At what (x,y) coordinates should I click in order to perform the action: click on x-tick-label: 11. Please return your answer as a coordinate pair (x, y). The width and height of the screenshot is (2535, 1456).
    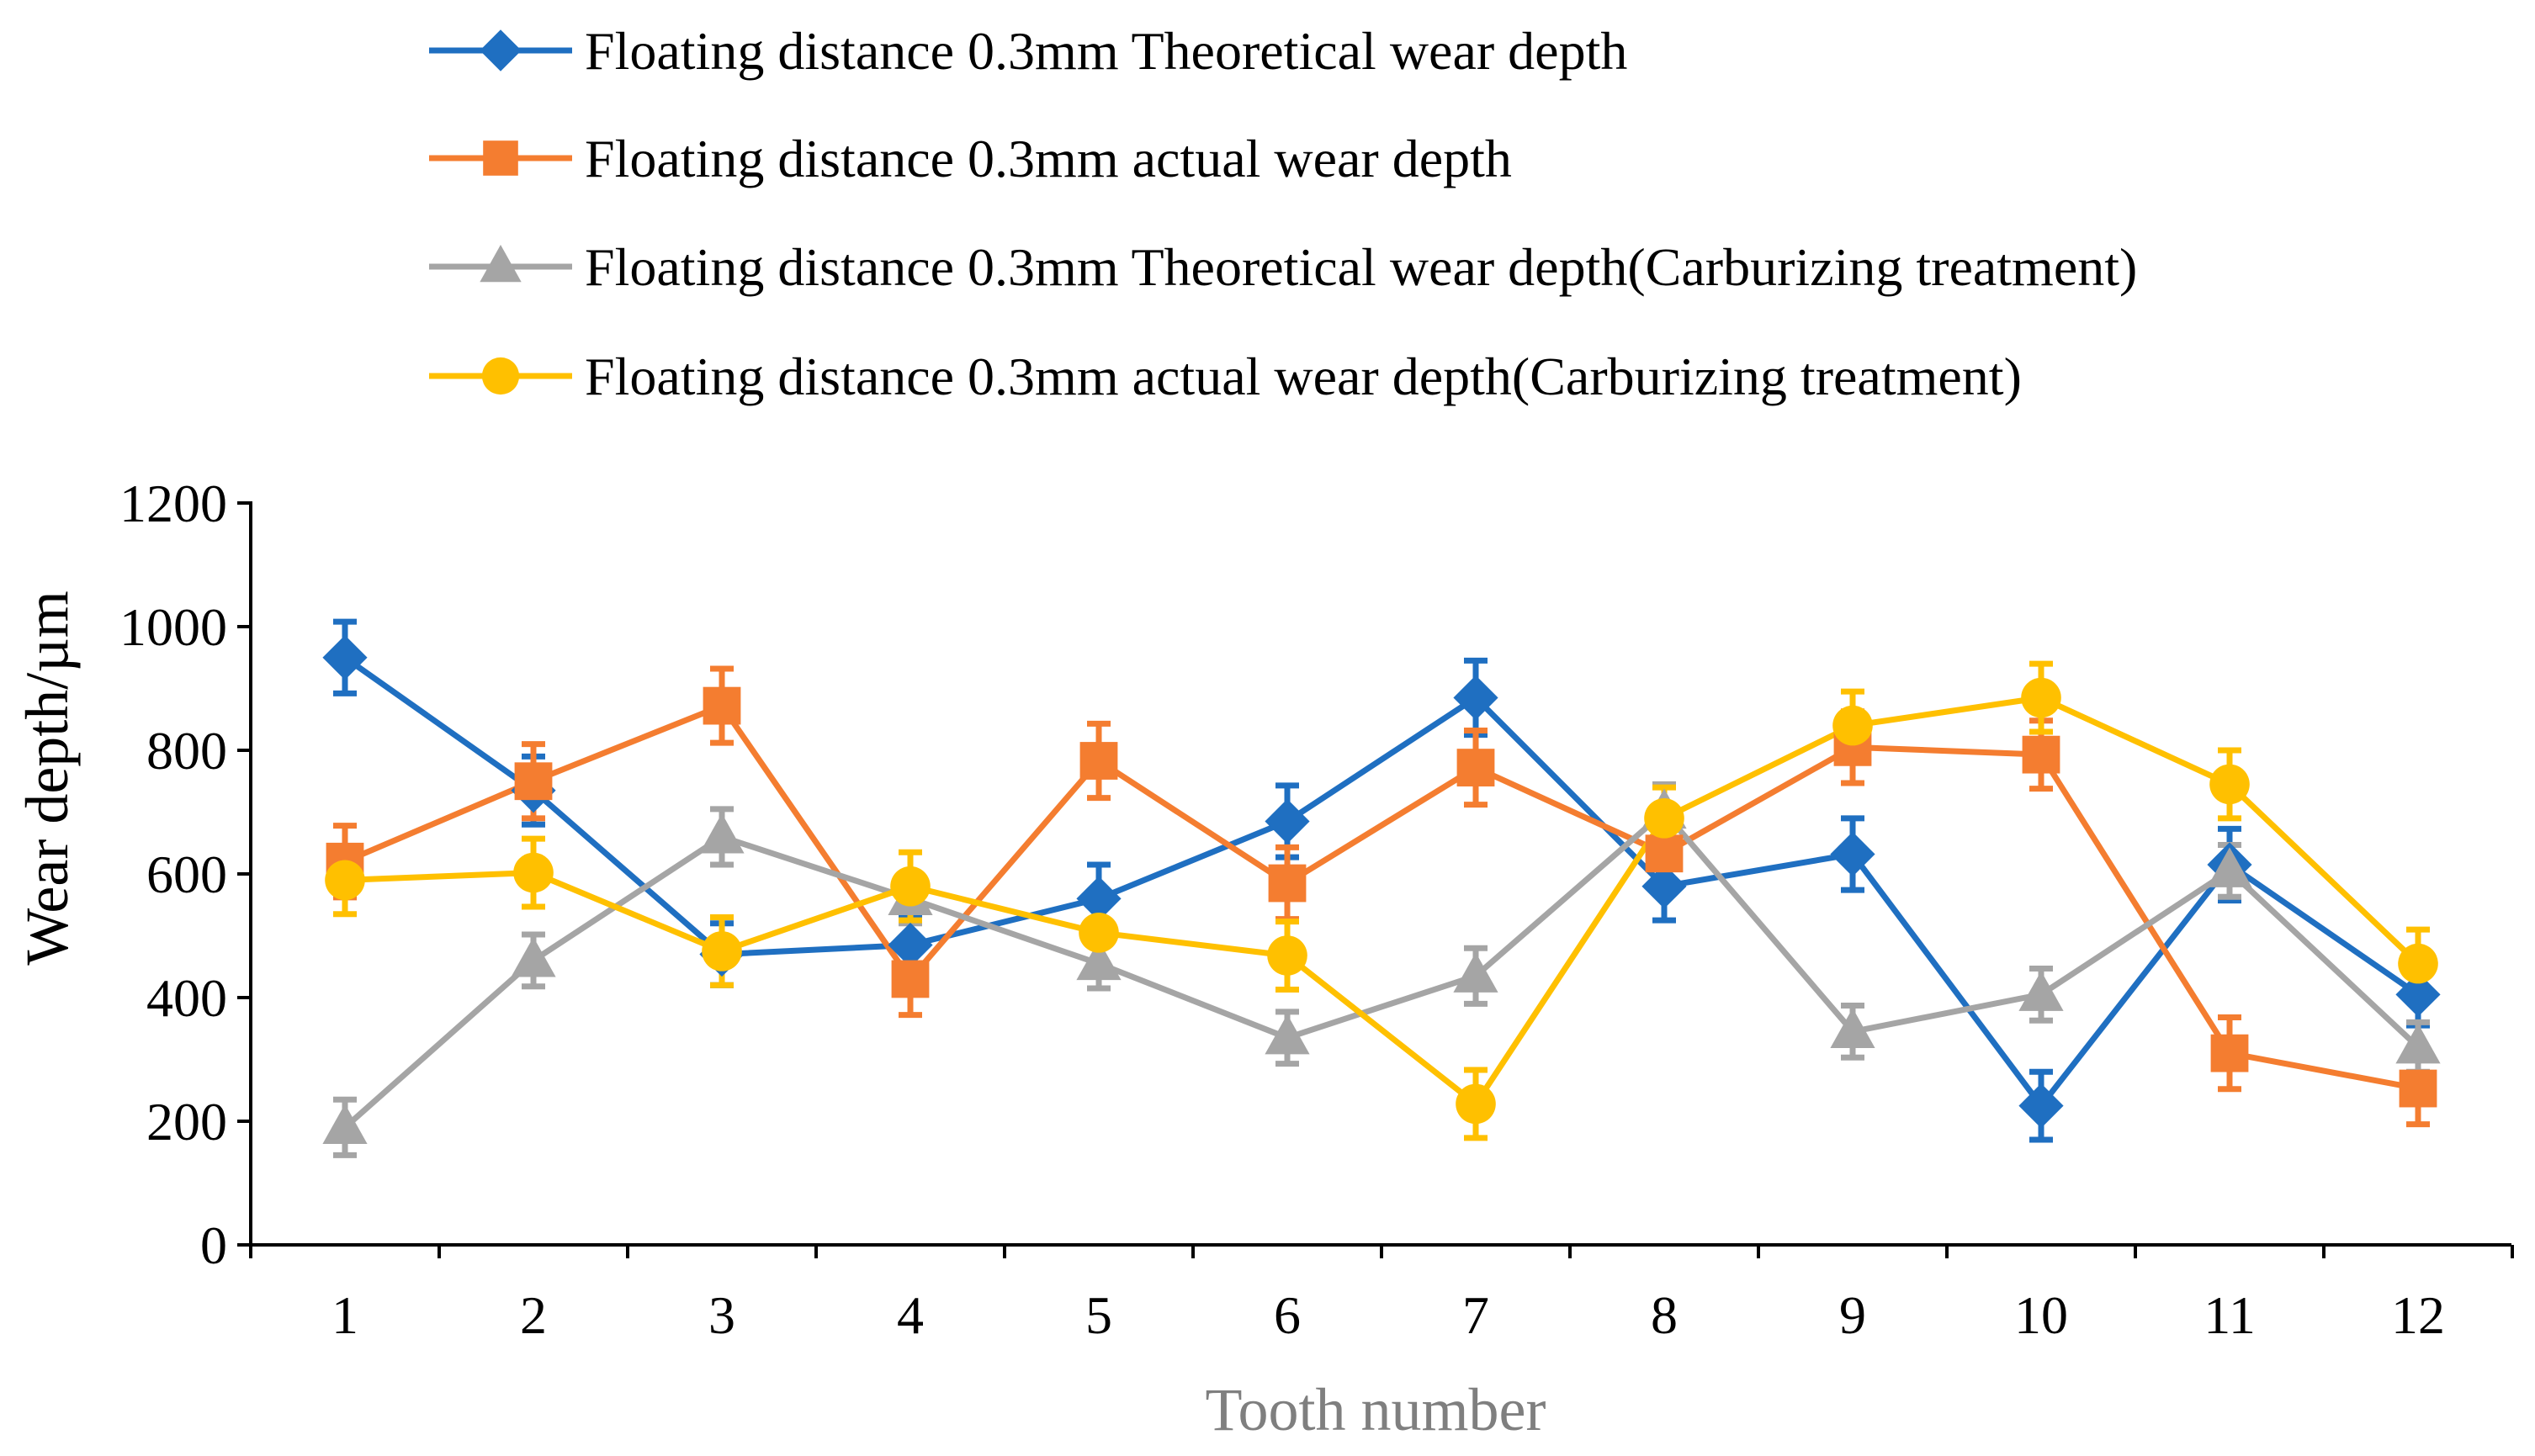
    Looking at the image, I should click on (2230, 1315).